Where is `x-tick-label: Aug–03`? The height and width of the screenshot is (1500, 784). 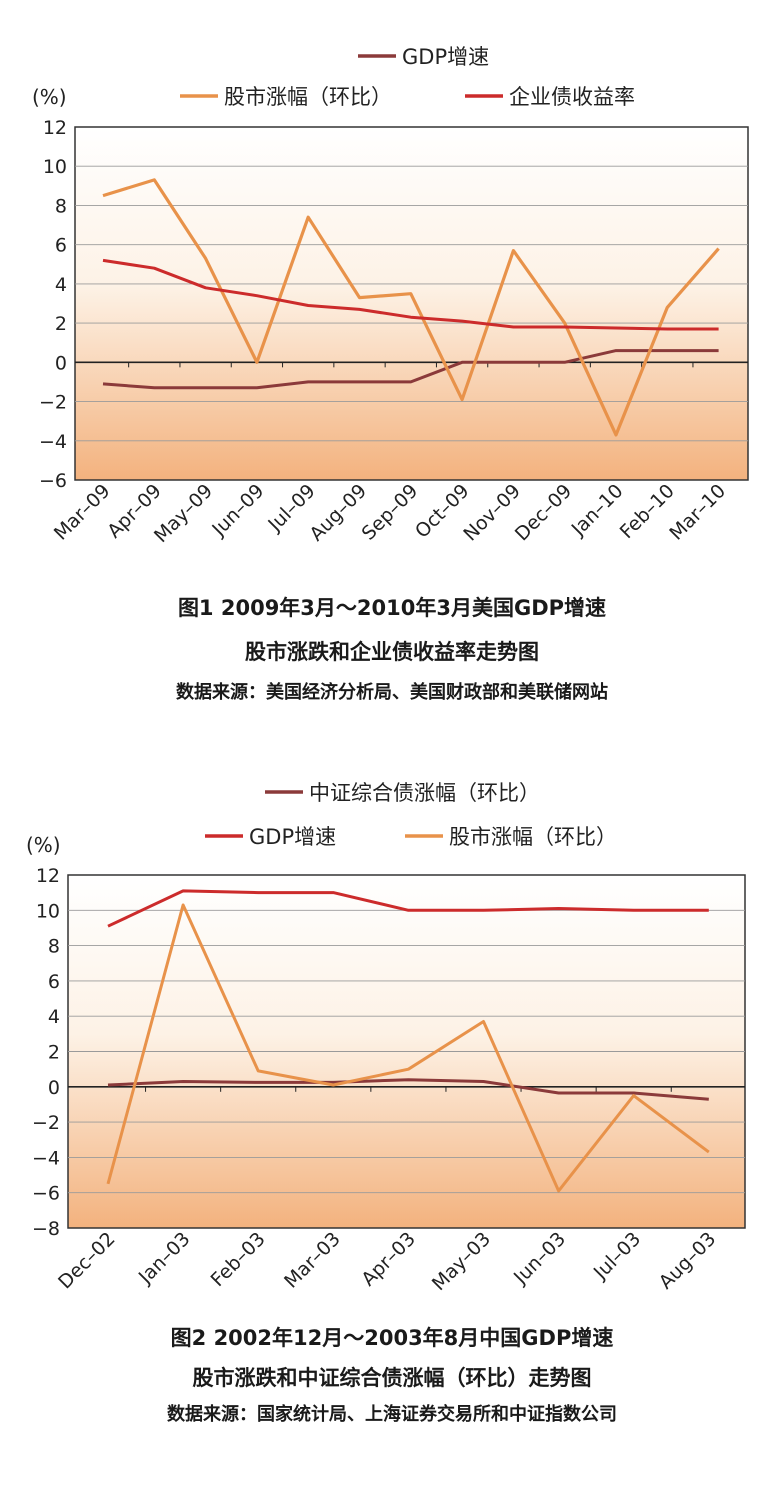
x-tick-label: Aug–03 is located at coordinates (688, 1261).